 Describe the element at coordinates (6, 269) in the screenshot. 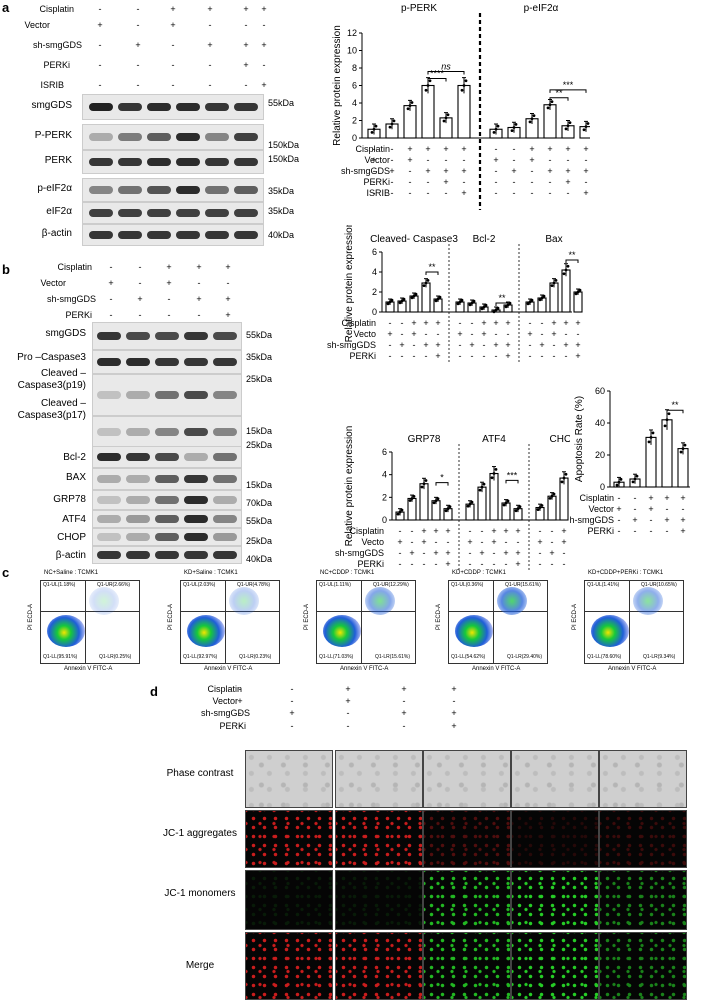

I see `panel-label-b: b` at that location.